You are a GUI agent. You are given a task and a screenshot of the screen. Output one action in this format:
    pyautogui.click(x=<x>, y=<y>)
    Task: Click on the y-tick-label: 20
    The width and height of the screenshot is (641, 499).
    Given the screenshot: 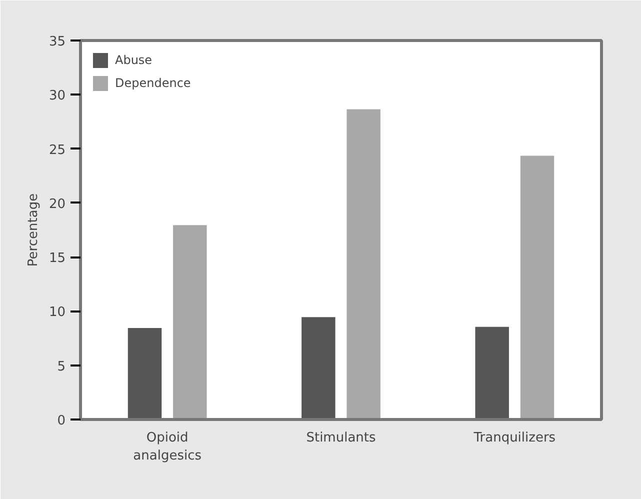 What is the action you would take?
    pyautogui.click(x=57, y=204)
    